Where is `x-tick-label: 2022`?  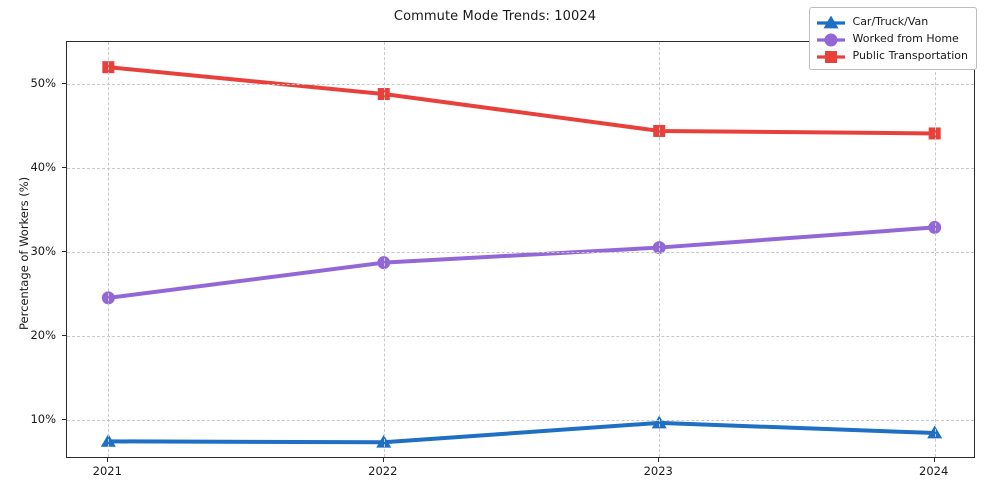 x-tick-label: 2022 is located at coordinates (383, 471).